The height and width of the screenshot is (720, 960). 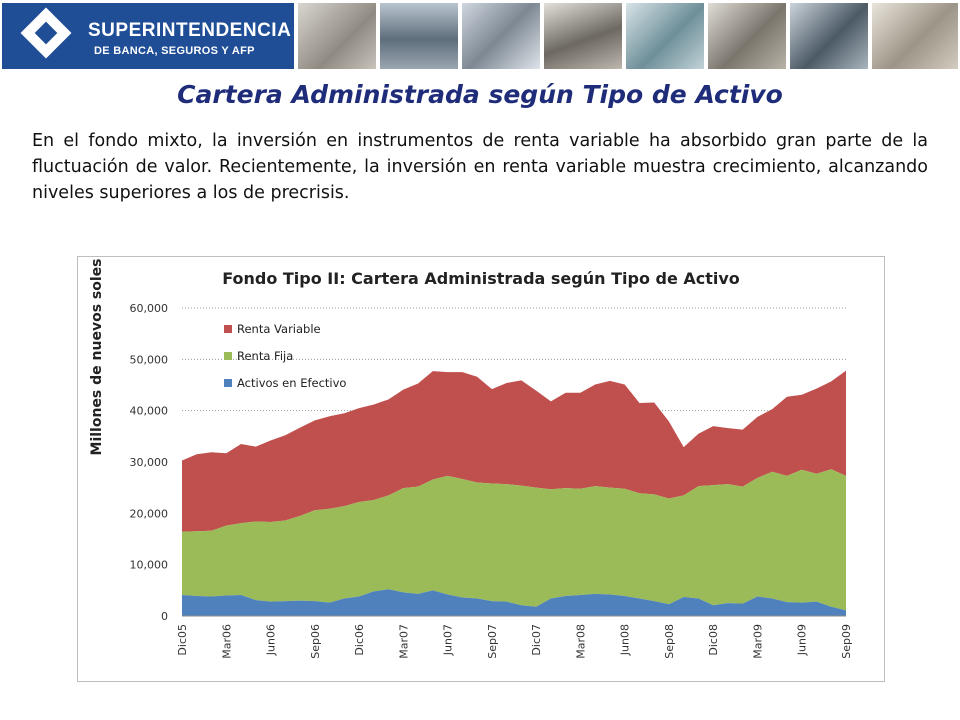 What do you see at coordinates (492, 641) in the screenshot?
I see `x-tick-label: Sep07` at bounding box center [492, 641].